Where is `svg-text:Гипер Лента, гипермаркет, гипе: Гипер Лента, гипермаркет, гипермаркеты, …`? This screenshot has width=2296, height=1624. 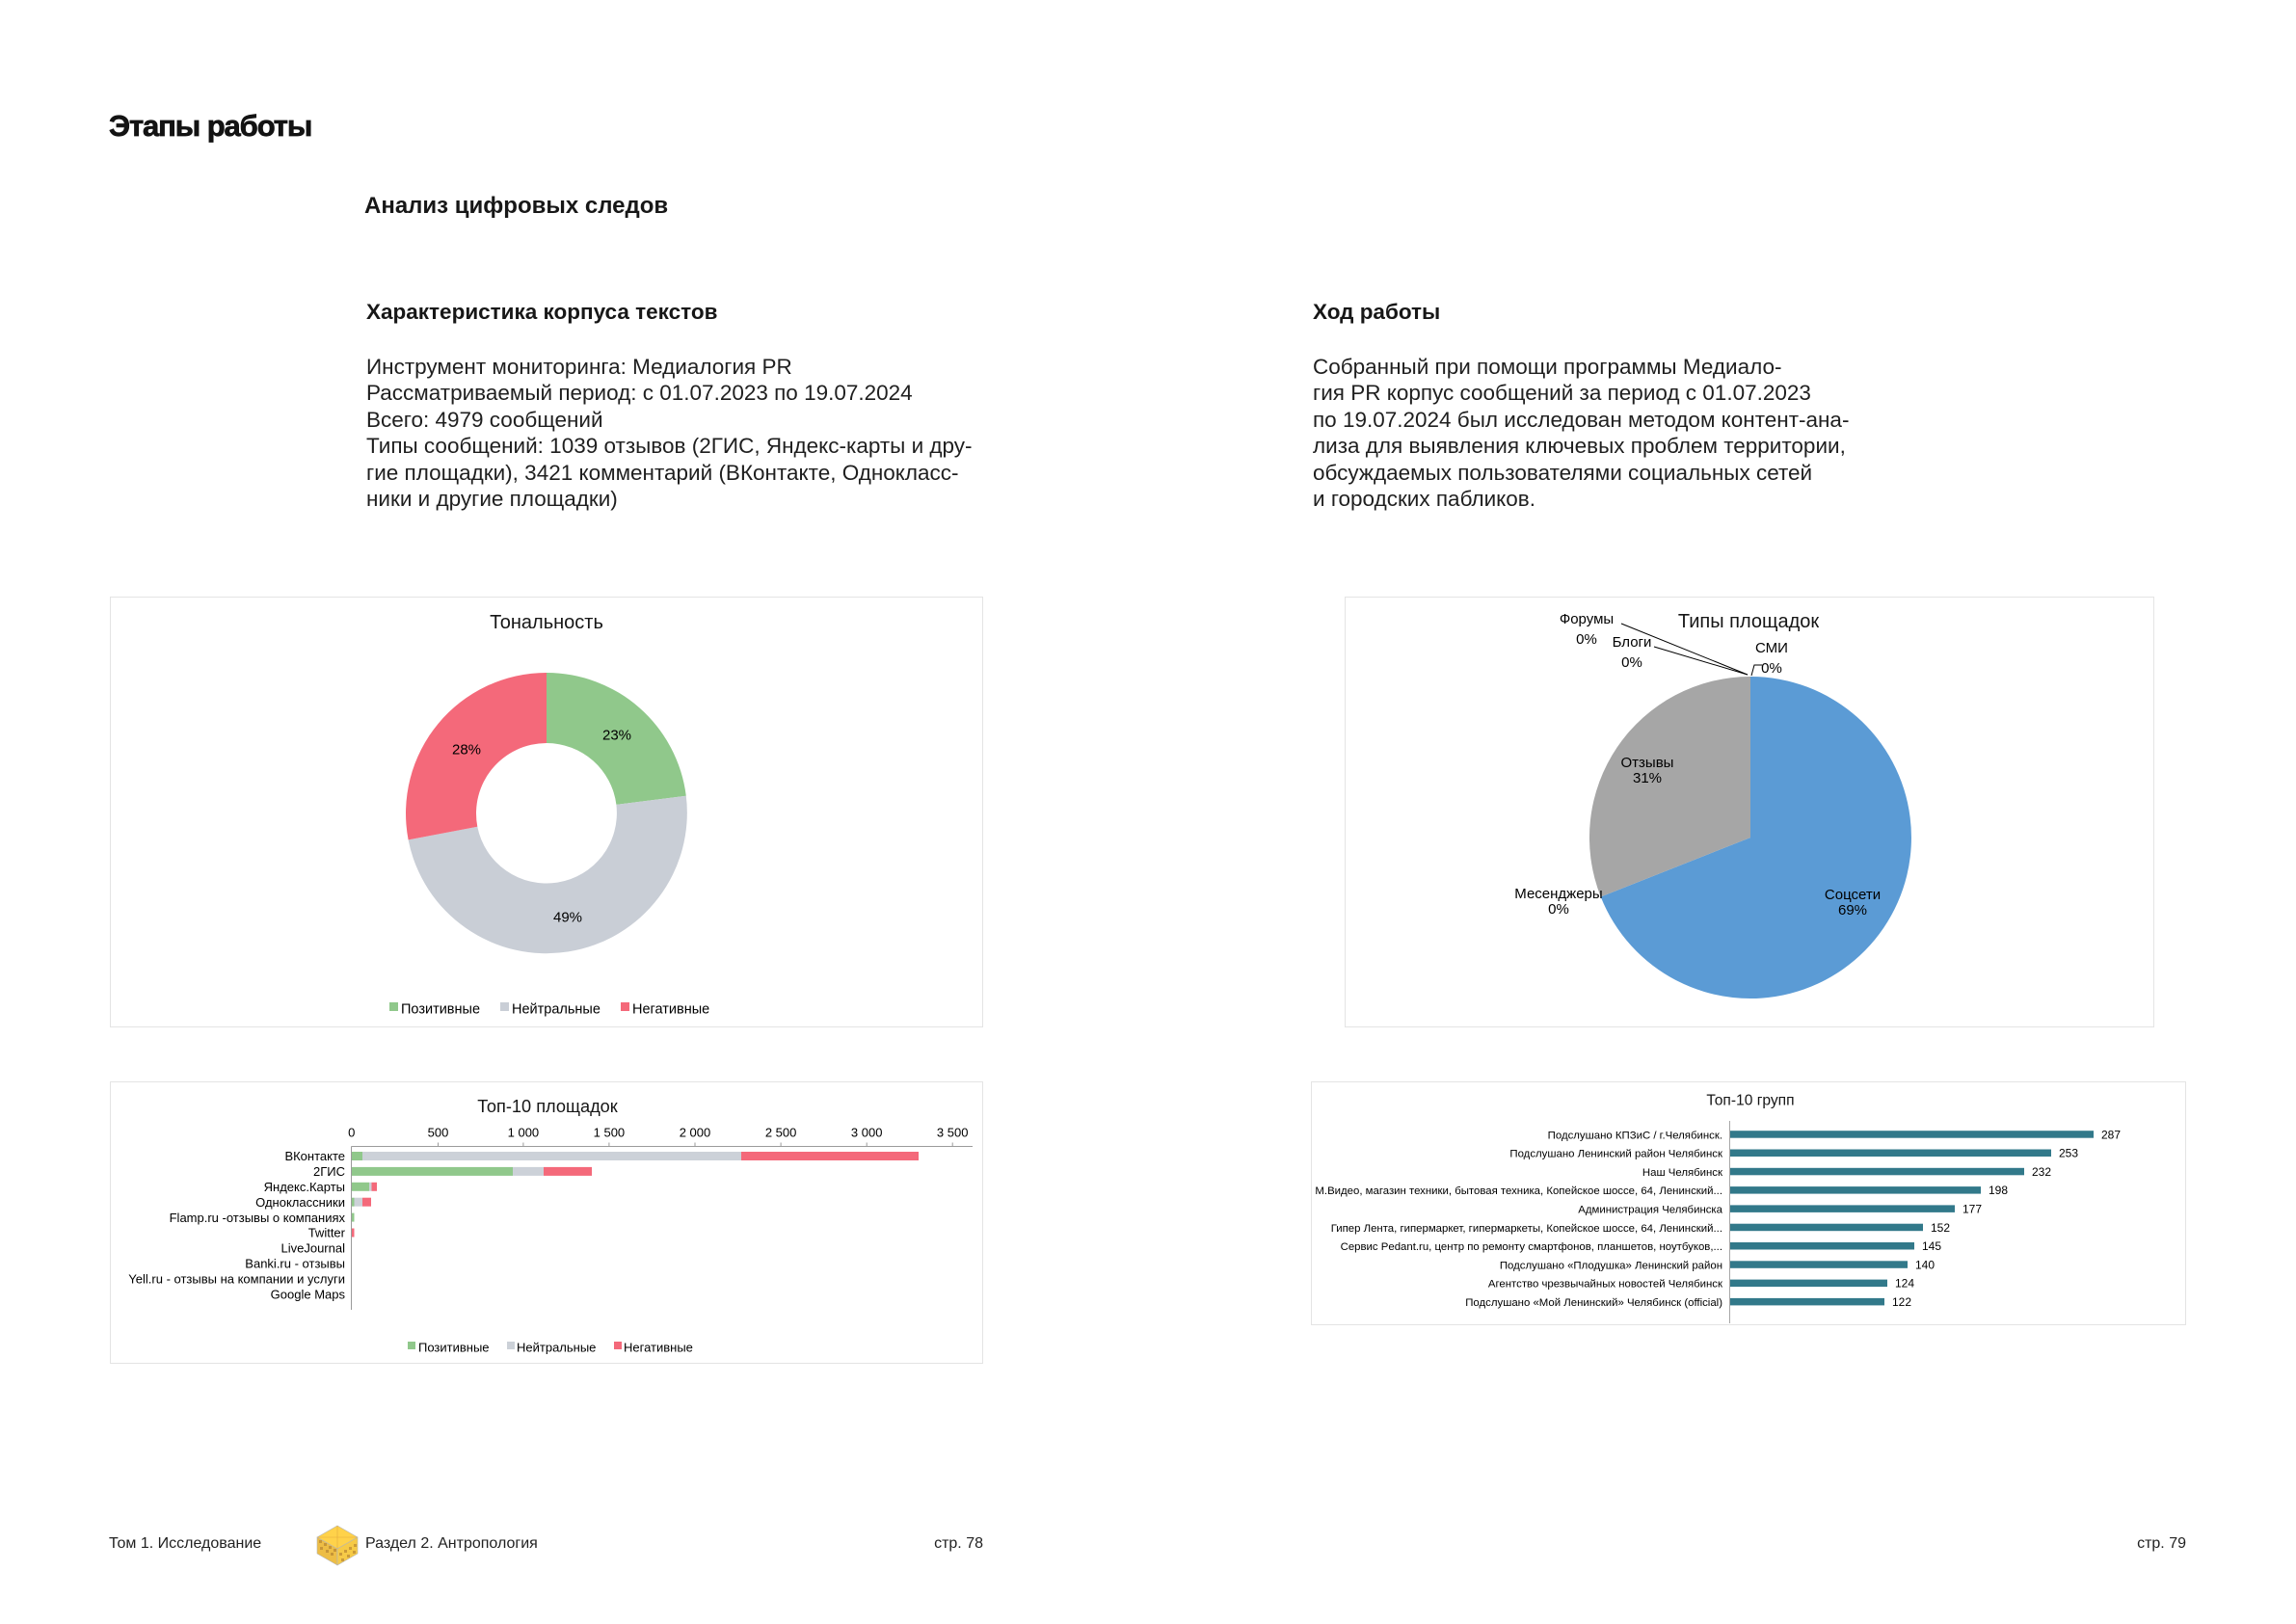 svg-text:Гипер Лента, гипермаркет, гипе: Гипер Лента, гипермаркет, гипермаркеты, … is located at coordinates (1526, 1229).